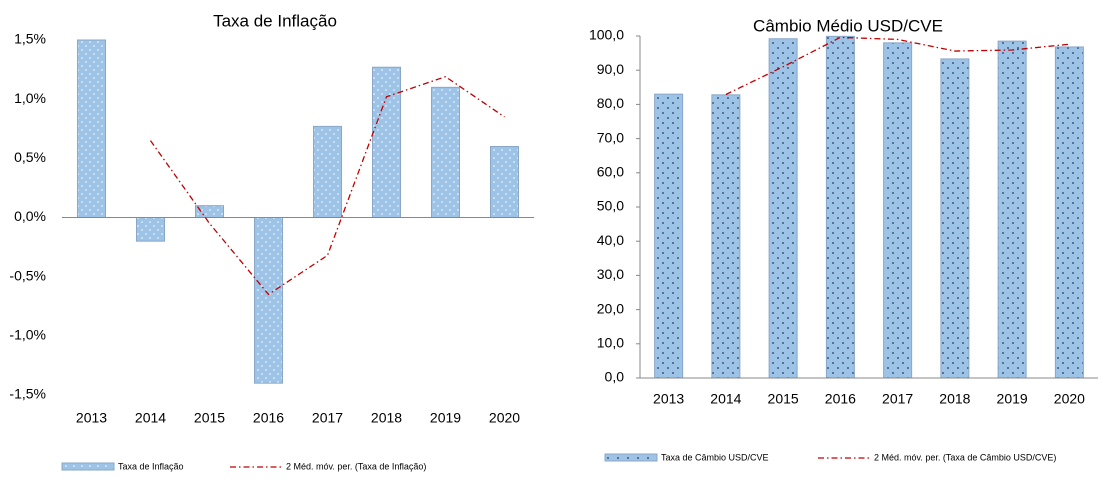  Describe the element at coordinates (27, 275) in the screenshot. I see `y-tick-label: -0,5%` at that location.